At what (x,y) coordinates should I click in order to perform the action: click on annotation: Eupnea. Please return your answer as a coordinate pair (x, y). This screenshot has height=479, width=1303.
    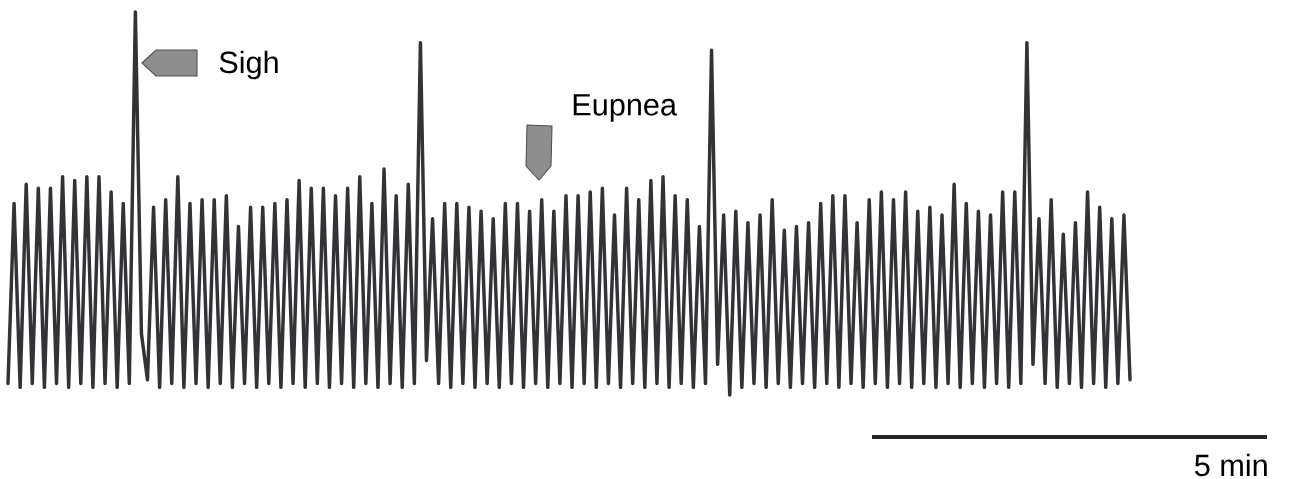
    Looking at the image, I should click on (625, 108).